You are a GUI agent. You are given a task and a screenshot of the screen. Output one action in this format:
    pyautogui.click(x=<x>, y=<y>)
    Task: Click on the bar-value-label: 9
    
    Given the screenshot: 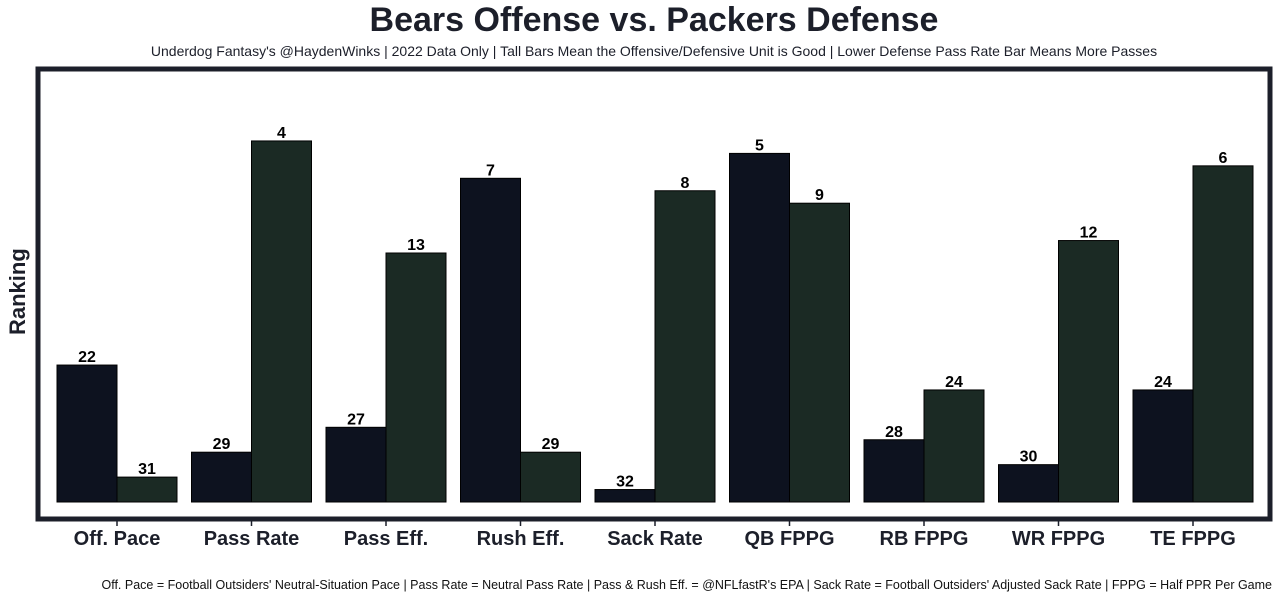 What is the action you would take?
    pyautogui.click(x=819, y=195)
    